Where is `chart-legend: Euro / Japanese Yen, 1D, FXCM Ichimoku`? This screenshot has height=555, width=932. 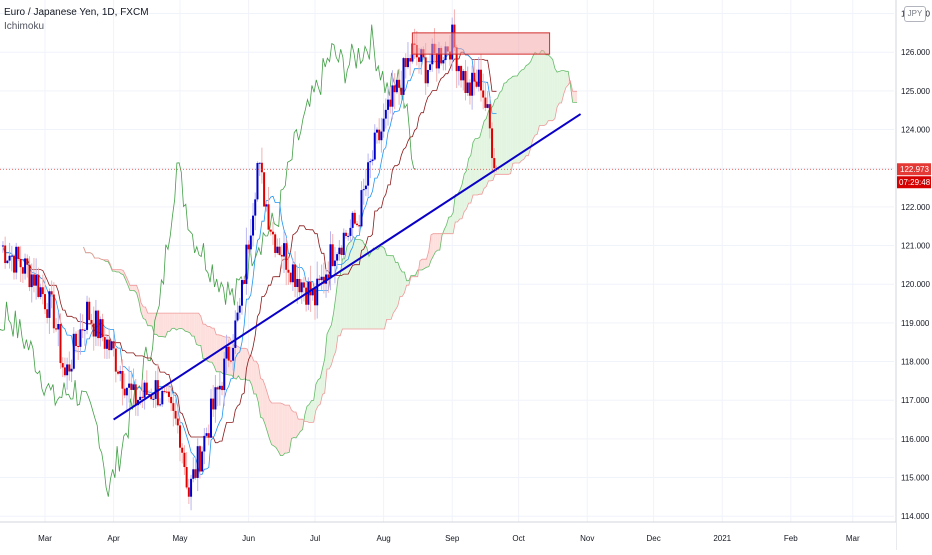
chart-legend: Euro / Japanese Yen, 1D, FXCM Ichimoku is located at coordinates (76, 20).